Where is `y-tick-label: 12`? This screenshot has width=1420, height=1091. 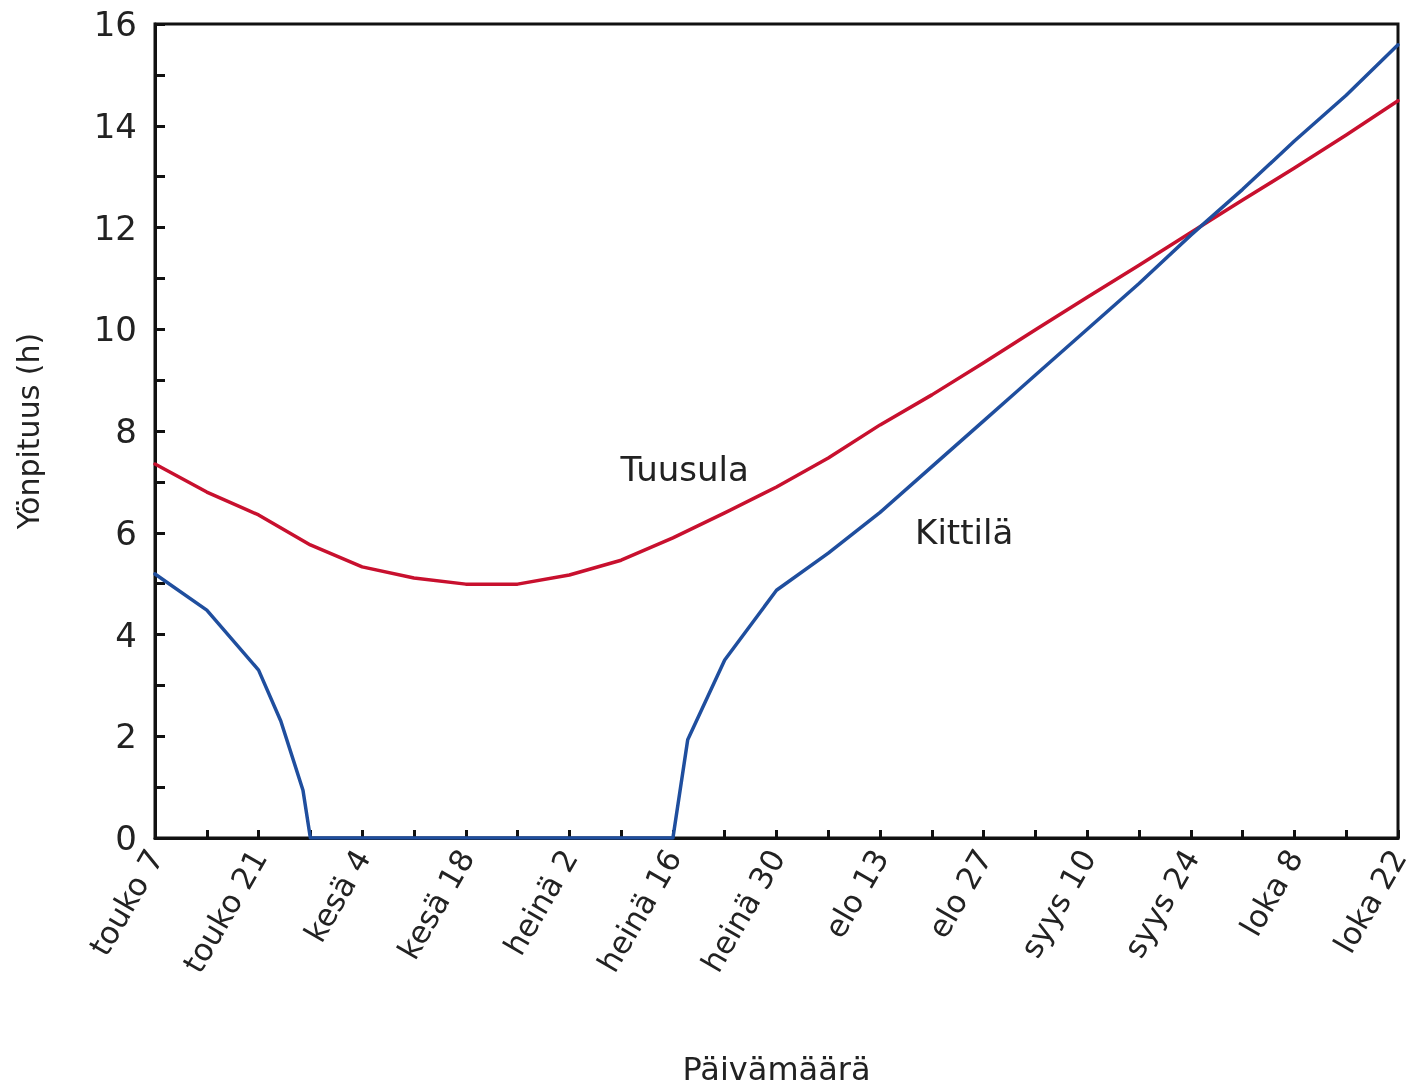
y-tick-label: 12 is located at coordinates (115, 227).